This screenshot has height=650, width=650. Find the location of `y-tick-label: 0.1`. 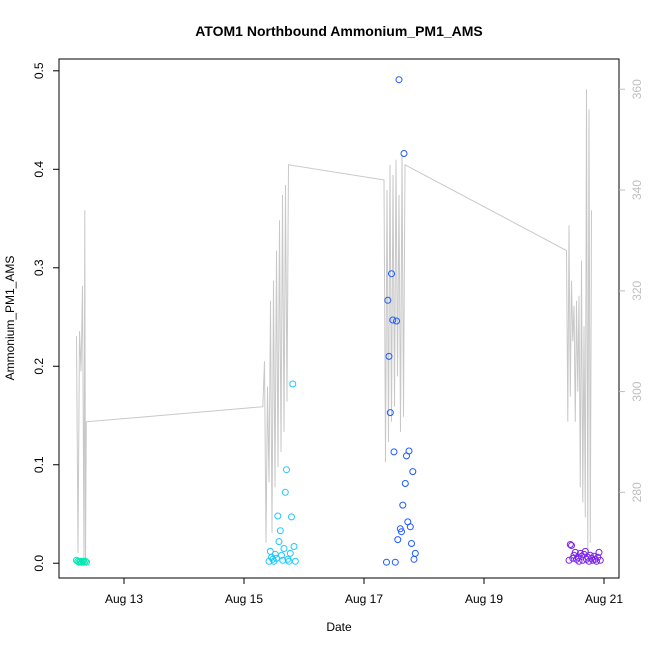

y-tick-label: 0.1 is located at coordinates (39, 464).